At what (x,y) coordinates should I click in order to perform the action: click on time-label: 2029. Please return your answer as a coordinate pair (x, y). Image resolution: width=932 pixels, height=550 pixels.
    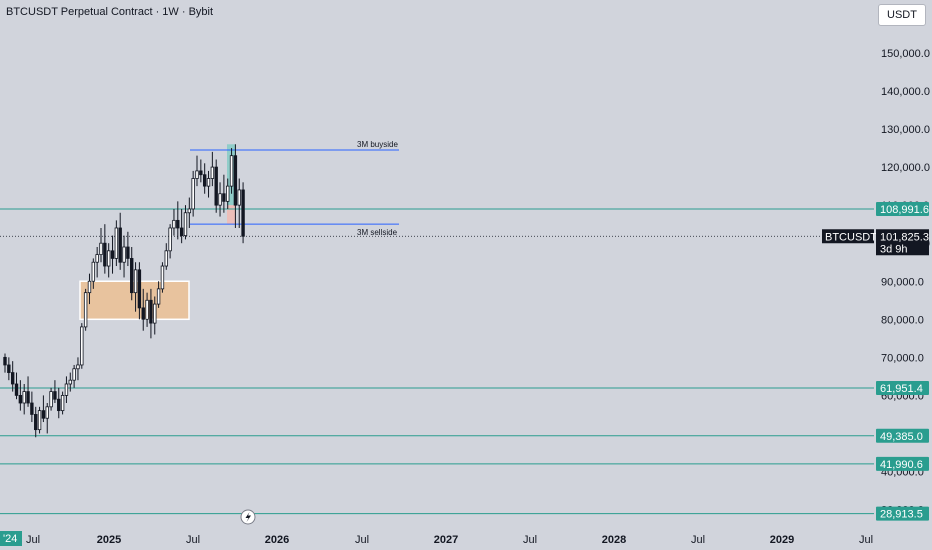
    Looking at the image, I should click on (782, 540).